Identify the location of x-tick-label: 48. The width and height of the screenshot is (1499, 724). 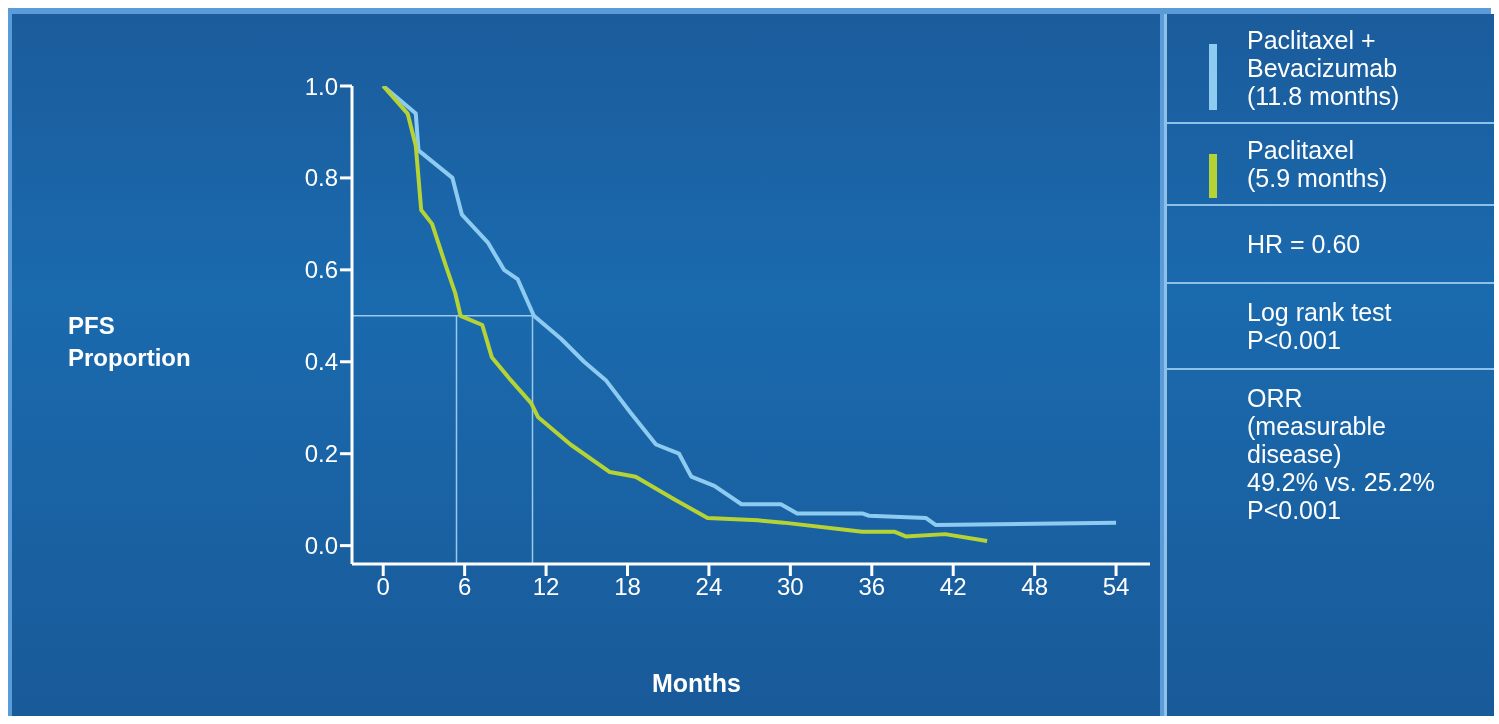
(1034, 587).